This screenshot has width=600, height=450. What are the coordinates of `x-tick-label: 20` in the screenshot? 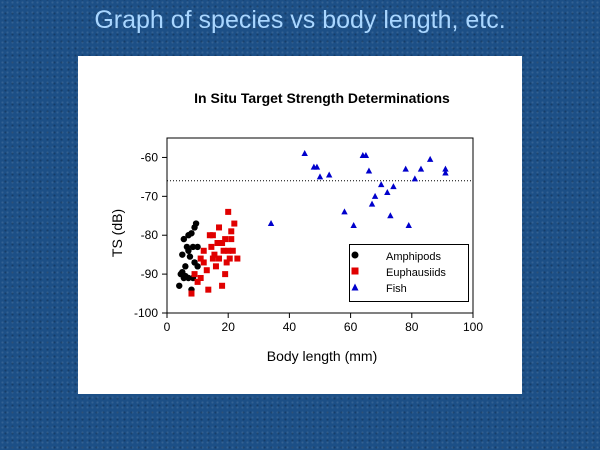 It's located at (229, 327).